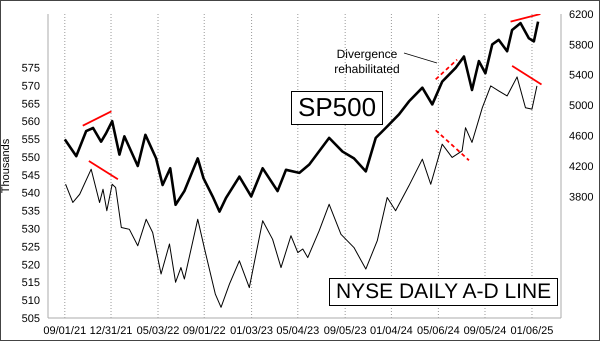  Describe the element at coordinates (31, 68) in the screenshot. I see `y-tick-label: 575` at that location.